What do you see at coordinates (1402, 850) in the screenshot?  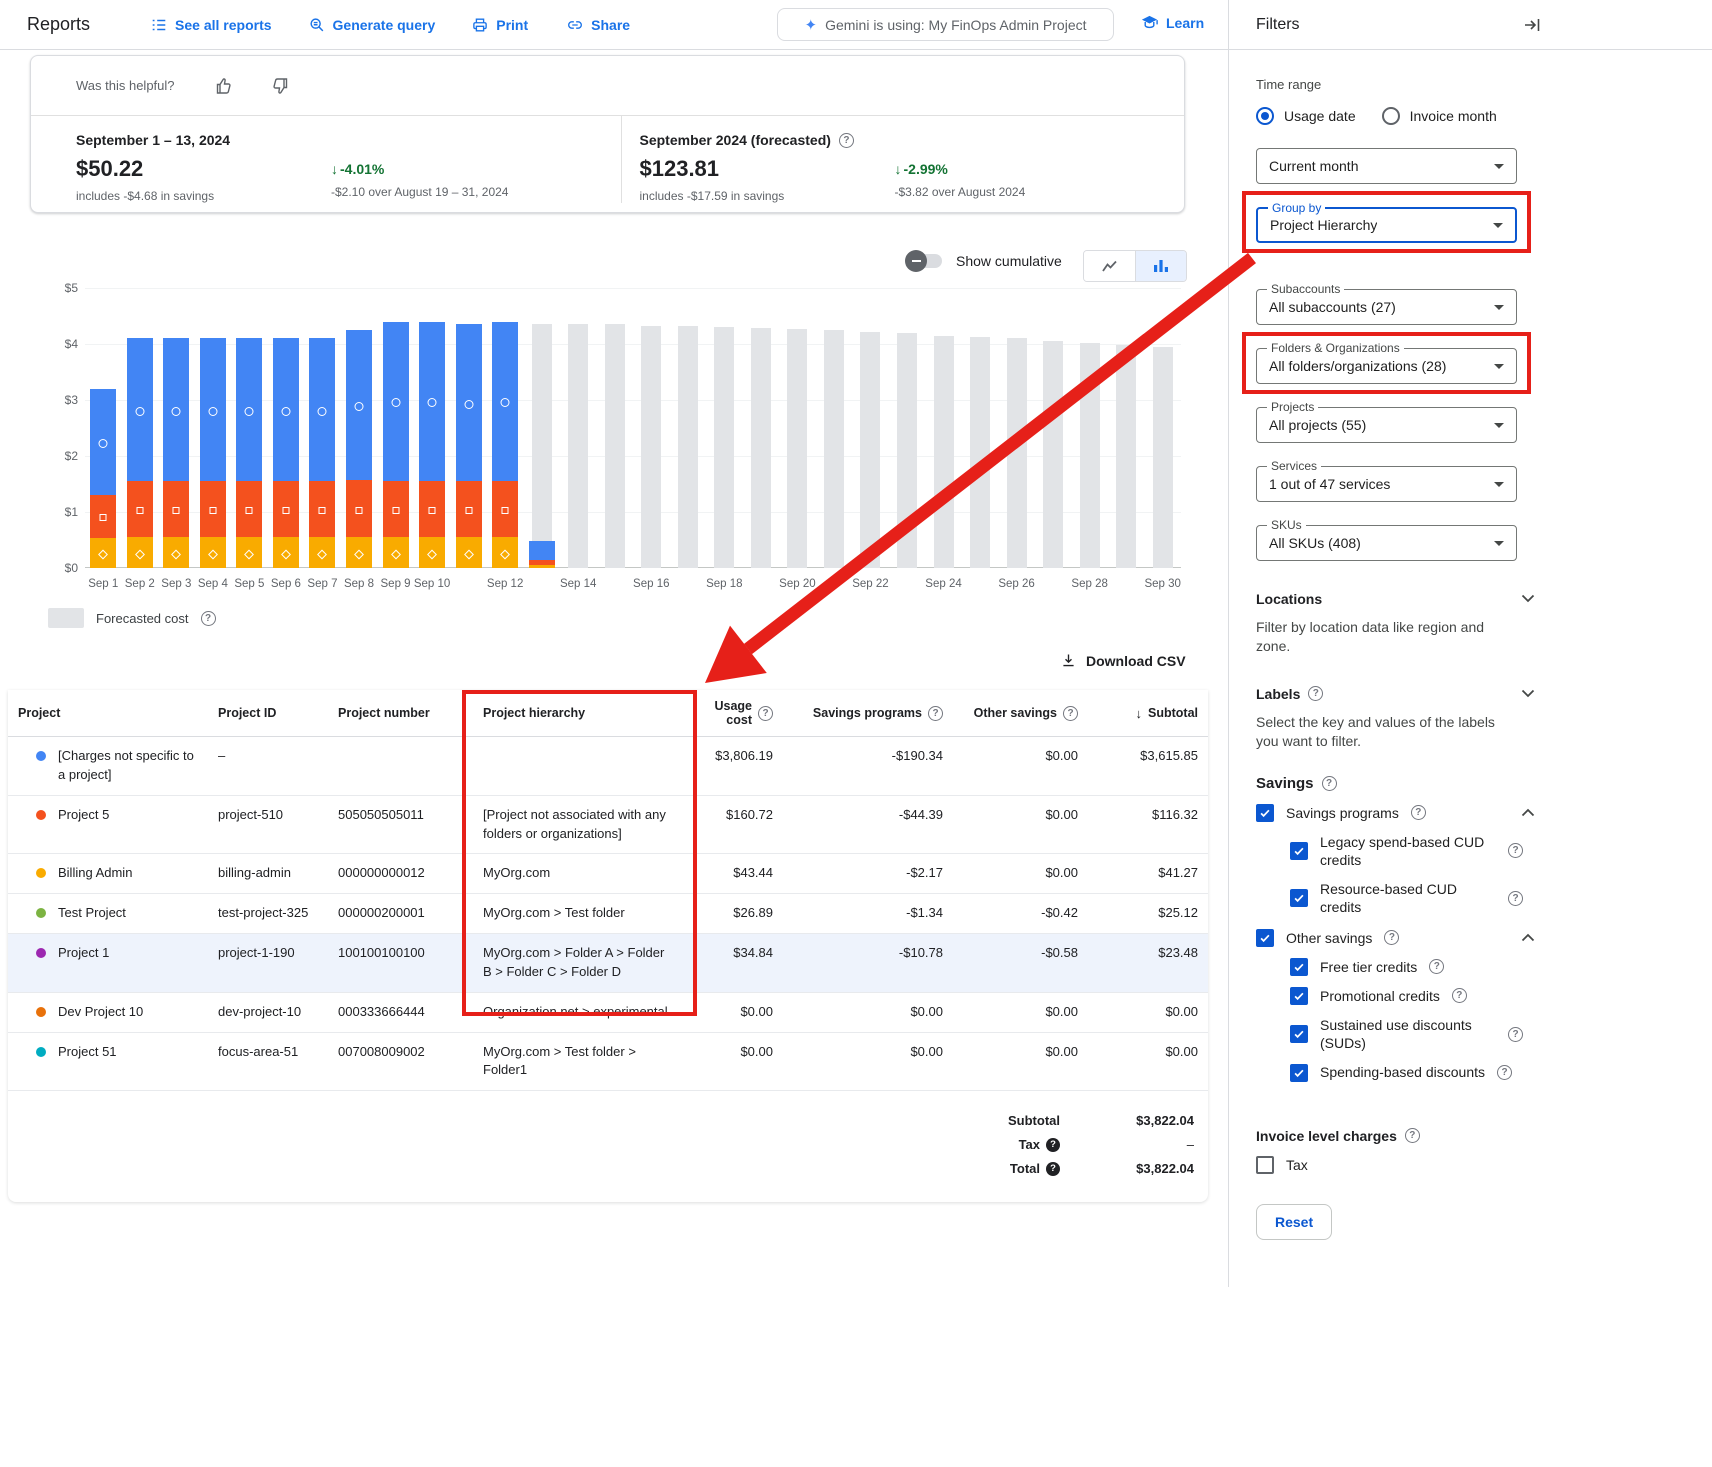 I see `checkbox-label: Legacy spend-based CUD credits` at bounding box center [1402, 850].